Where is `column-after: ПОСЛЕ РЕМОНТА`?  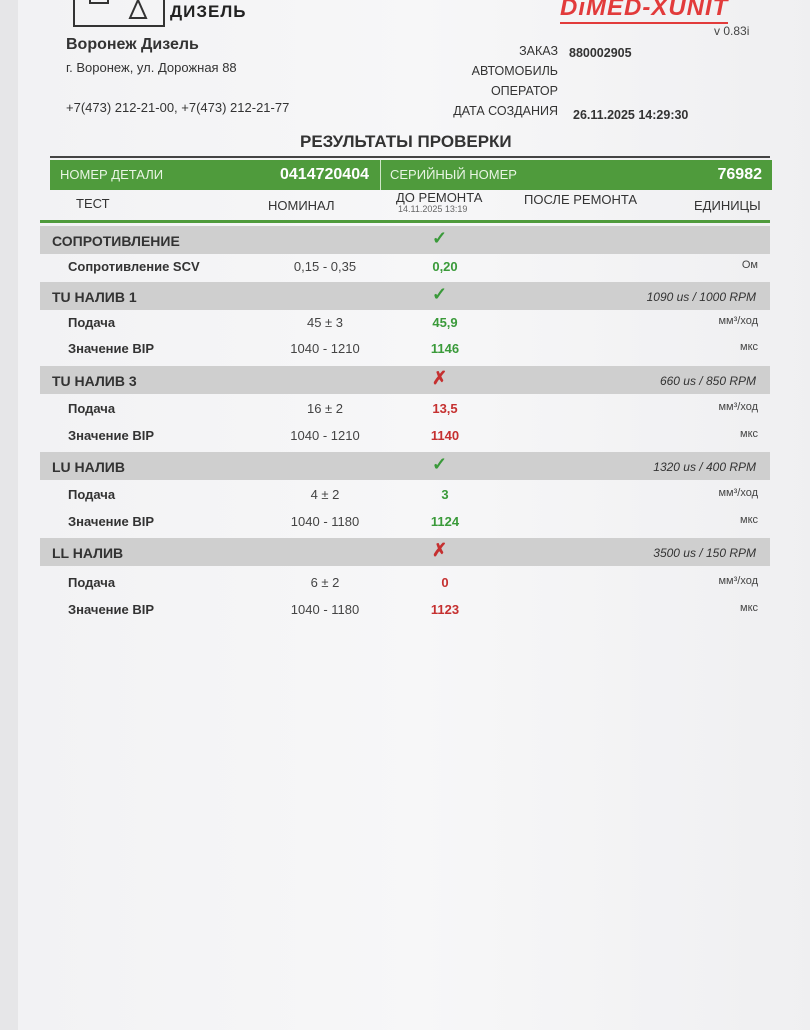 column-after: ПОСЛЕ РЕМОНТА is located at coordinates (581, 199).